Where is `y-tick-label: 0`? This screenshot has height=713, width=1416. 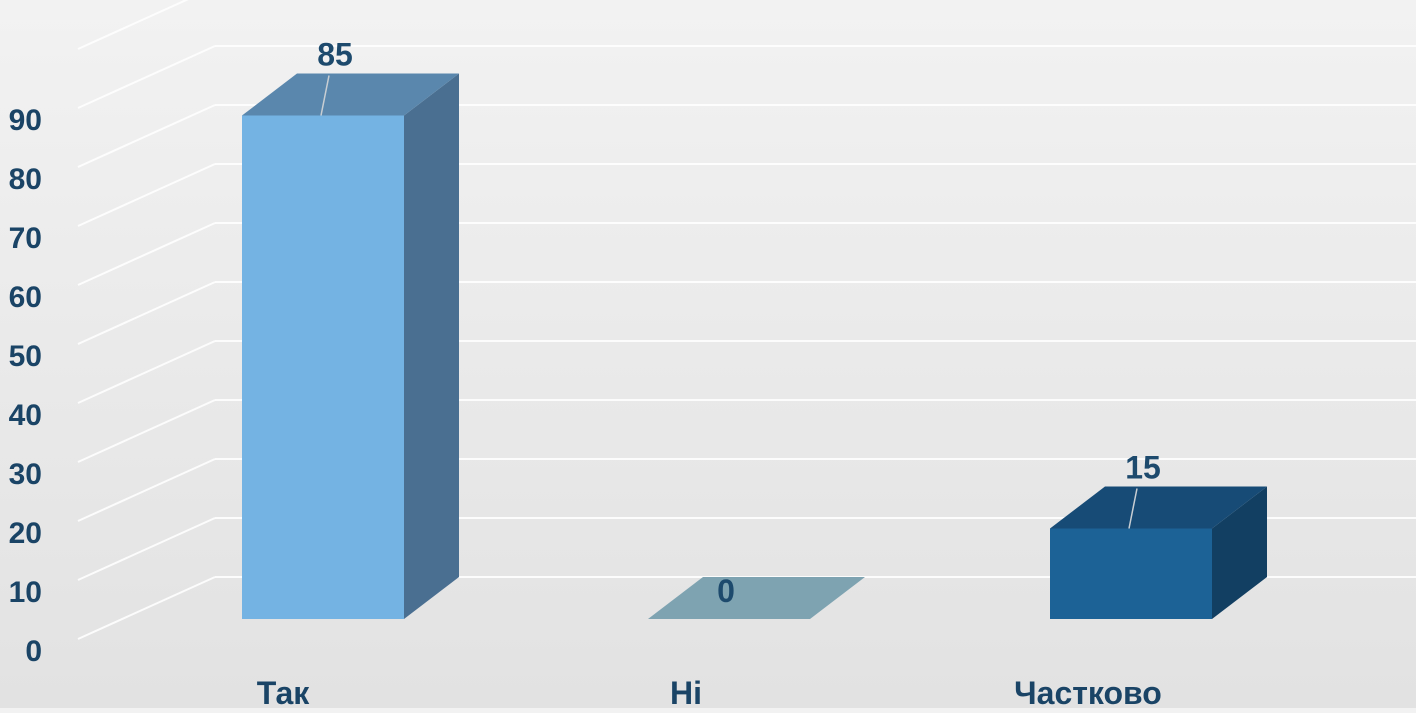 y-tick-label: 0 is located at coordinates (33, 651).